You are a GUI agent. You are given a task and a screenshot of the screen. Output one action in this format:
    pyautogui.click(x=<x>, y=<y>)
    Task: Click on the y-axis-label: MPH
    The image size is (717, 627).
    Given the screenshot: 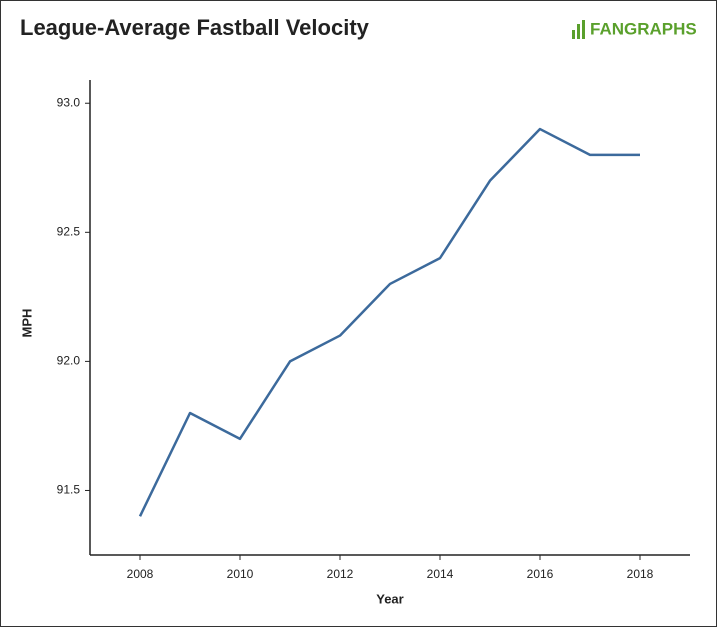 What is the action you would take?
    pyautogui.click(x=26, y=323)
    